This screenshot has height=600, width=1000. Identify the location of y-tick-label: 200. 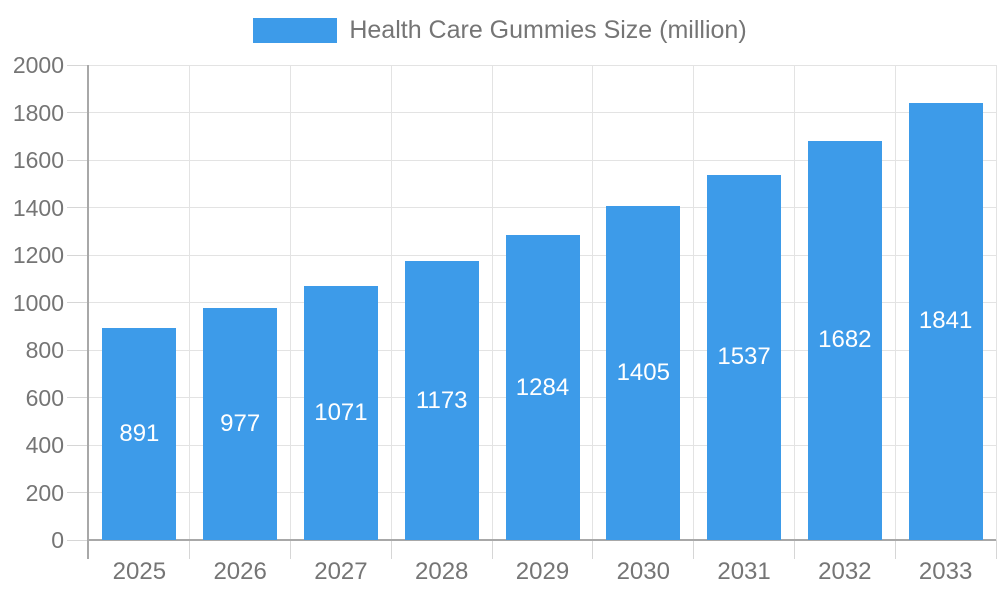
(44, 492).